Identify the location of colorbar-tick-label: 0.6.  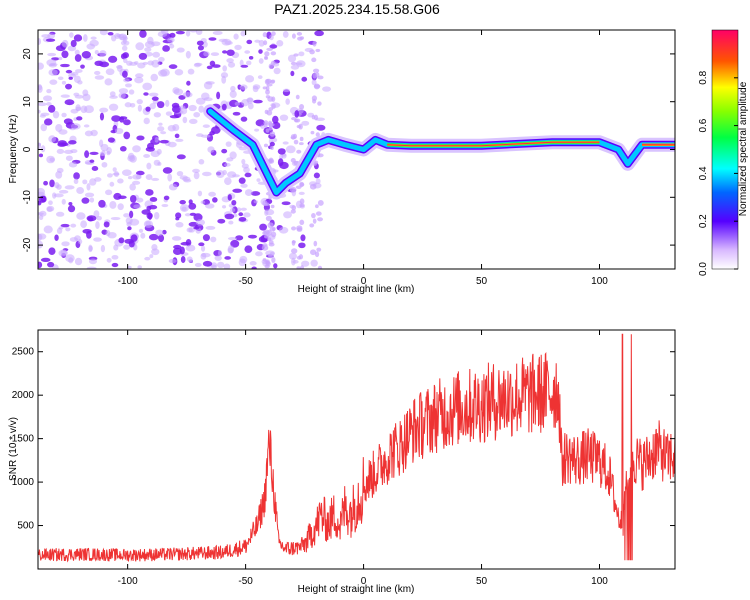
(703, 125).